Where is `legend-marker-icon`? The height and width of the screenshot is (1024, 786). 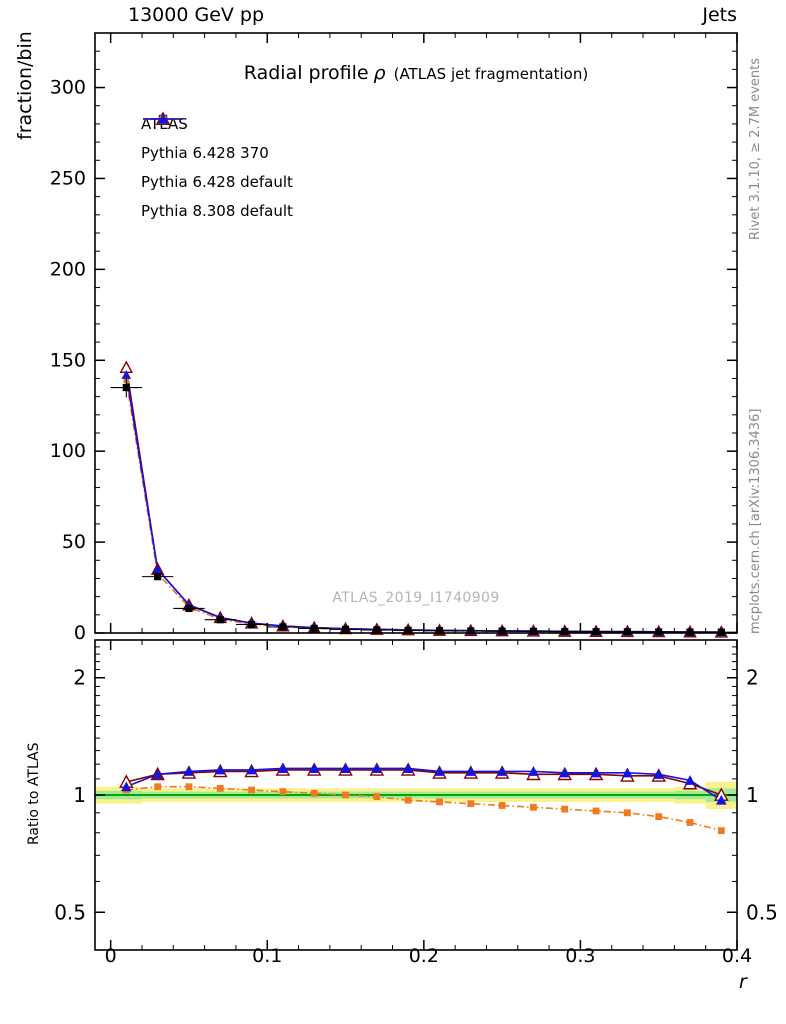 legend-marker-icon is located at coordinates (163, 118).